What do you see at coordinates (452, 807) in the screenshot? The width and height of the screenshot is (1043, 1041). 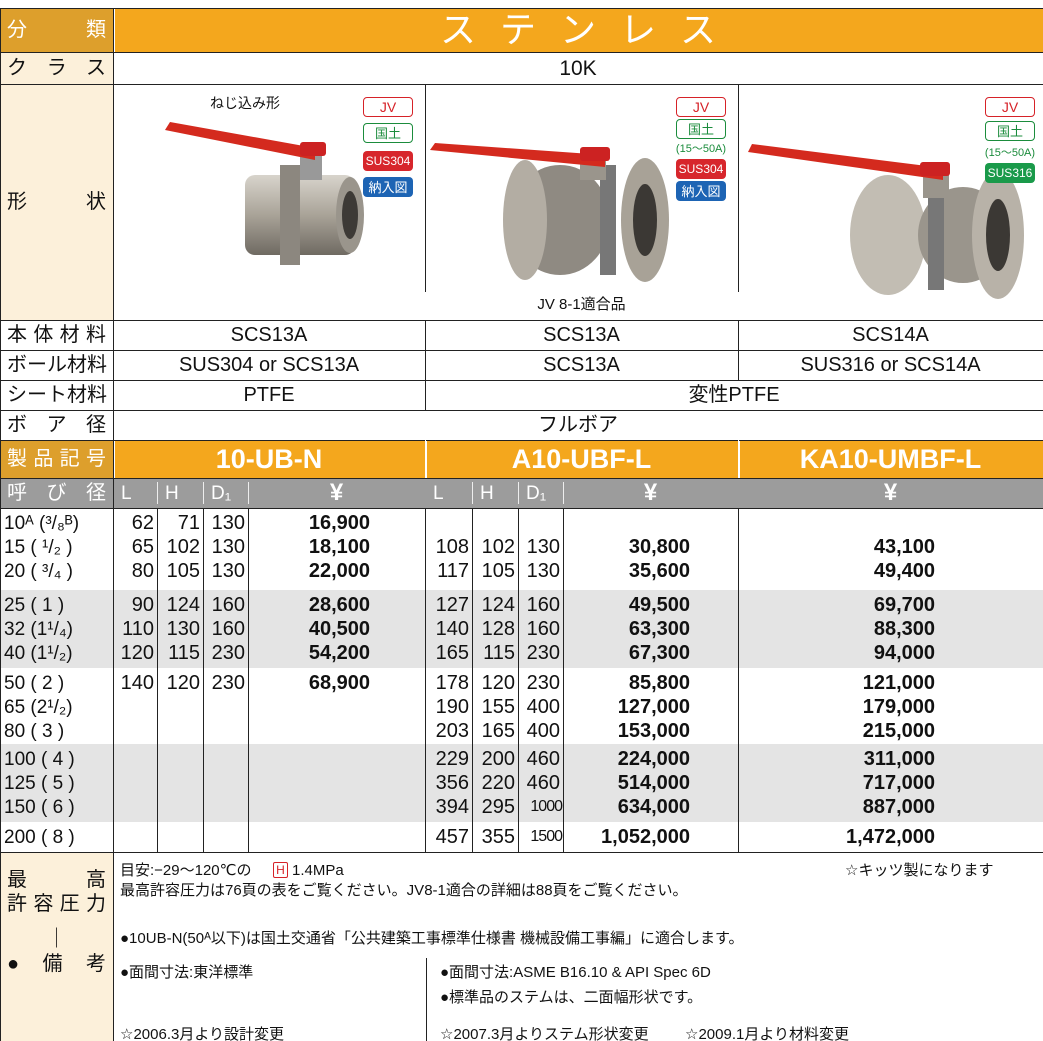 I see `dimension: 394` at bounding box center [452, 807].